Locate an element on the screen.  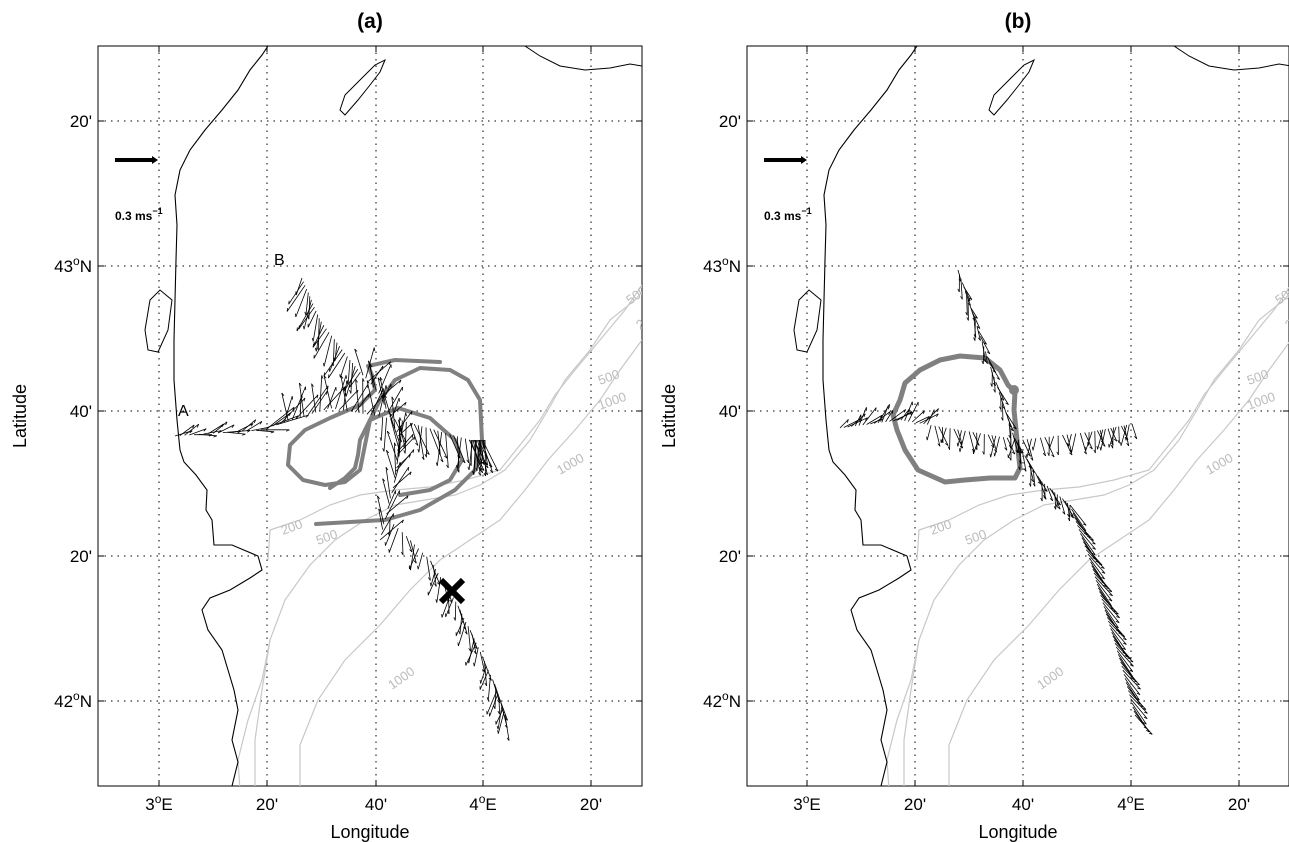
y-tick-label: 20' is located at coordinates (81, 121).